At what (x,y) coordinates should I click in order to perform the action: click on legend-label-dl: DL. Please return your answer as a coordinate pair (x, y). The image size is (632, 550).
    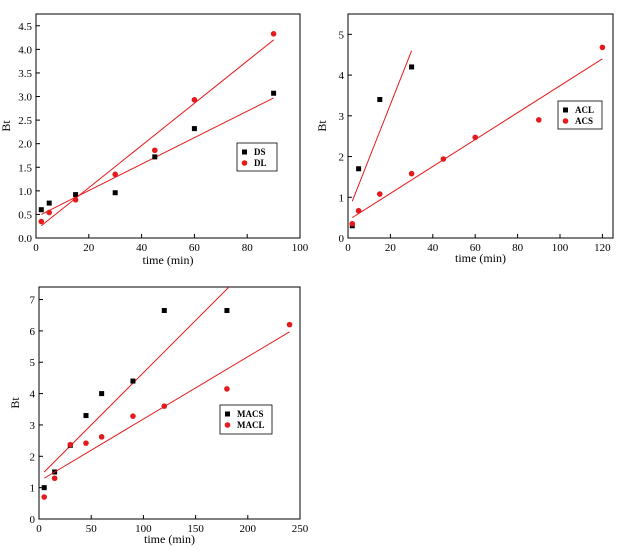
    Looking at the image, I should click on (260, 163).